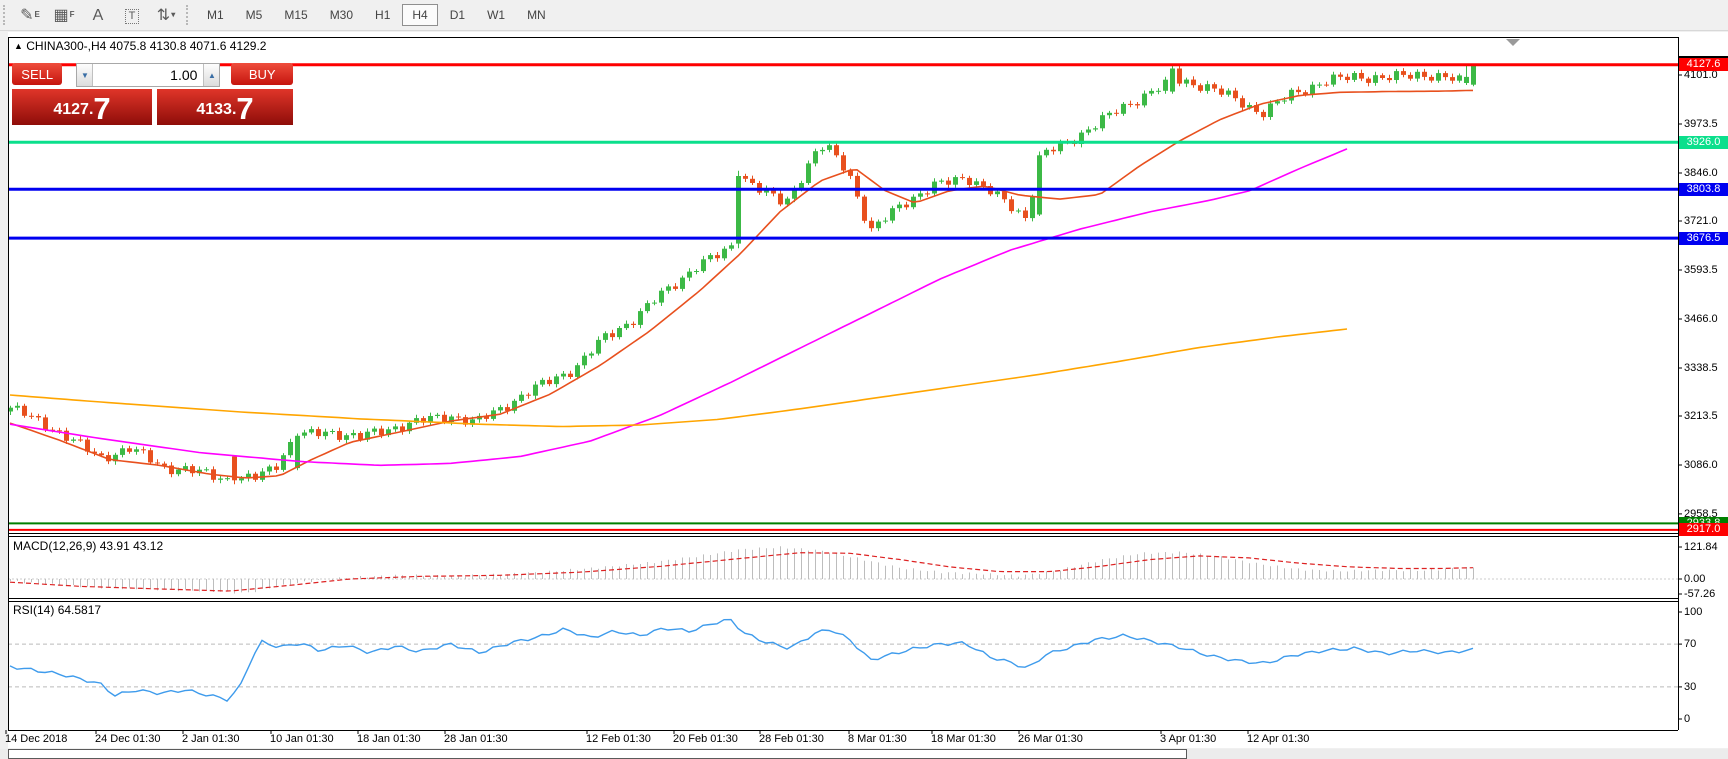 This screenshot has height=759, width=1728. What do you see at coordinates (1701, 123) in the screenshot?
I see `price-tick-label: 3973.5` at bounding box center [1701, 123].